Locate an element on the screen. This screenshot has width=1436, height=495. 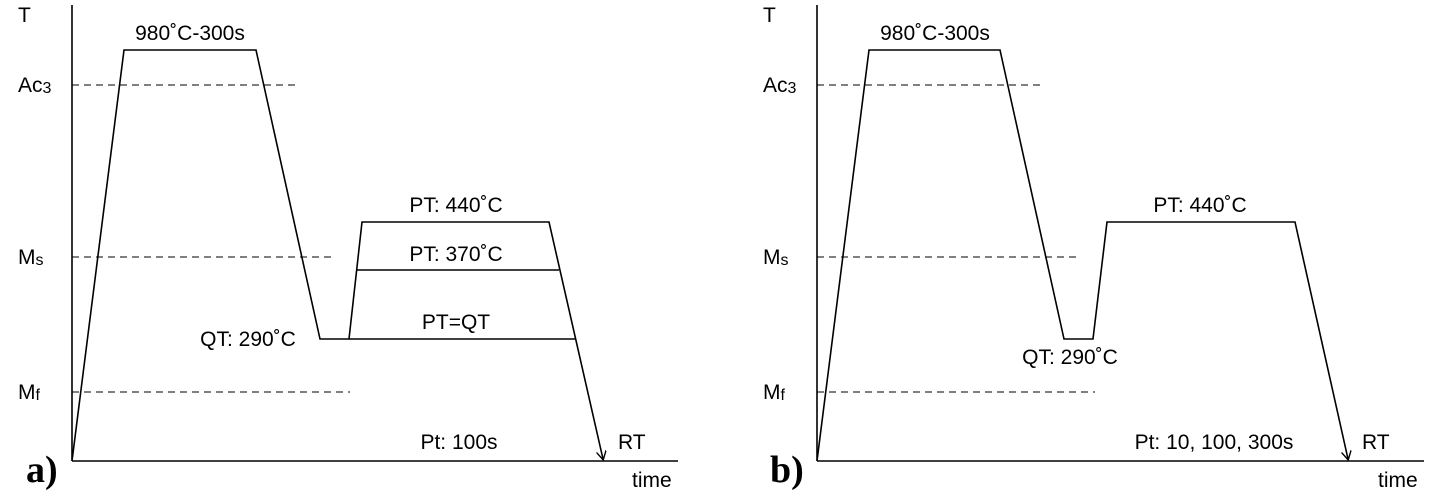
partition-time-label: Pt: 10, 100, 300s is located at coordinates (1214, 442).